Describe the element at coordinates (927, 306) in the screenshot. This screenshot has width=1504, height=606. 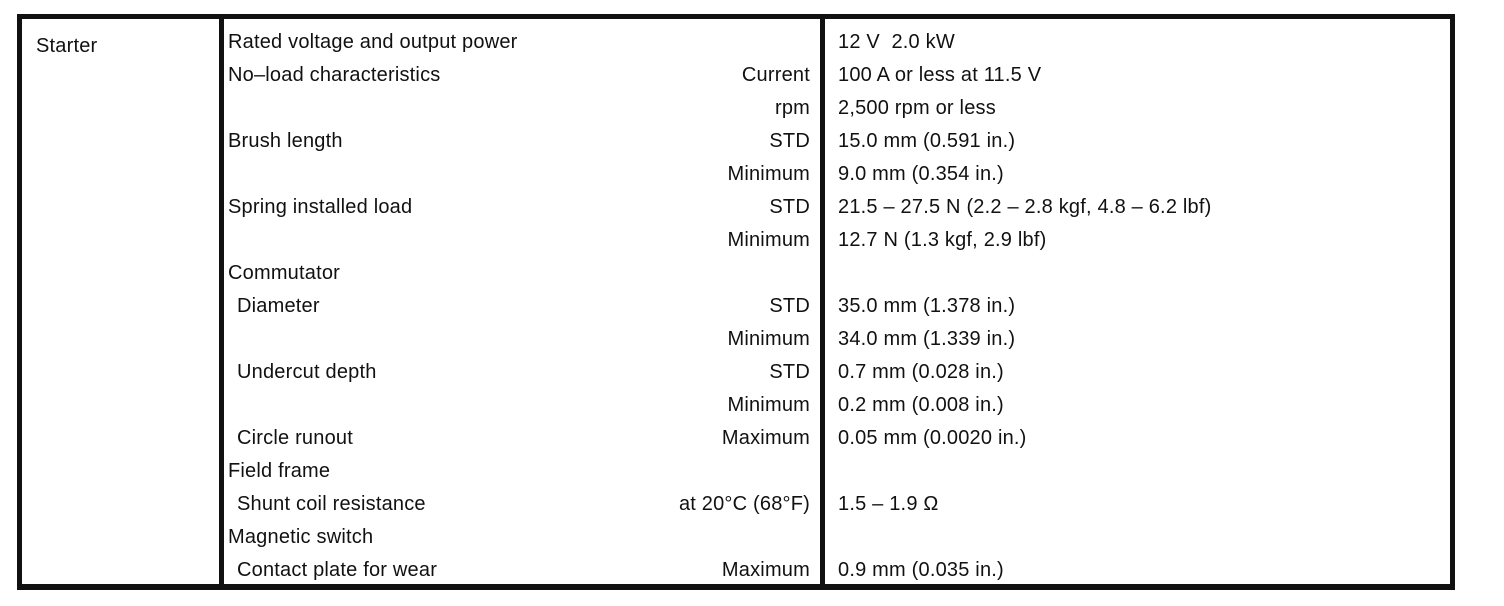
I see `spec-value: 35.0 mm (1.378 in.)` at that location.